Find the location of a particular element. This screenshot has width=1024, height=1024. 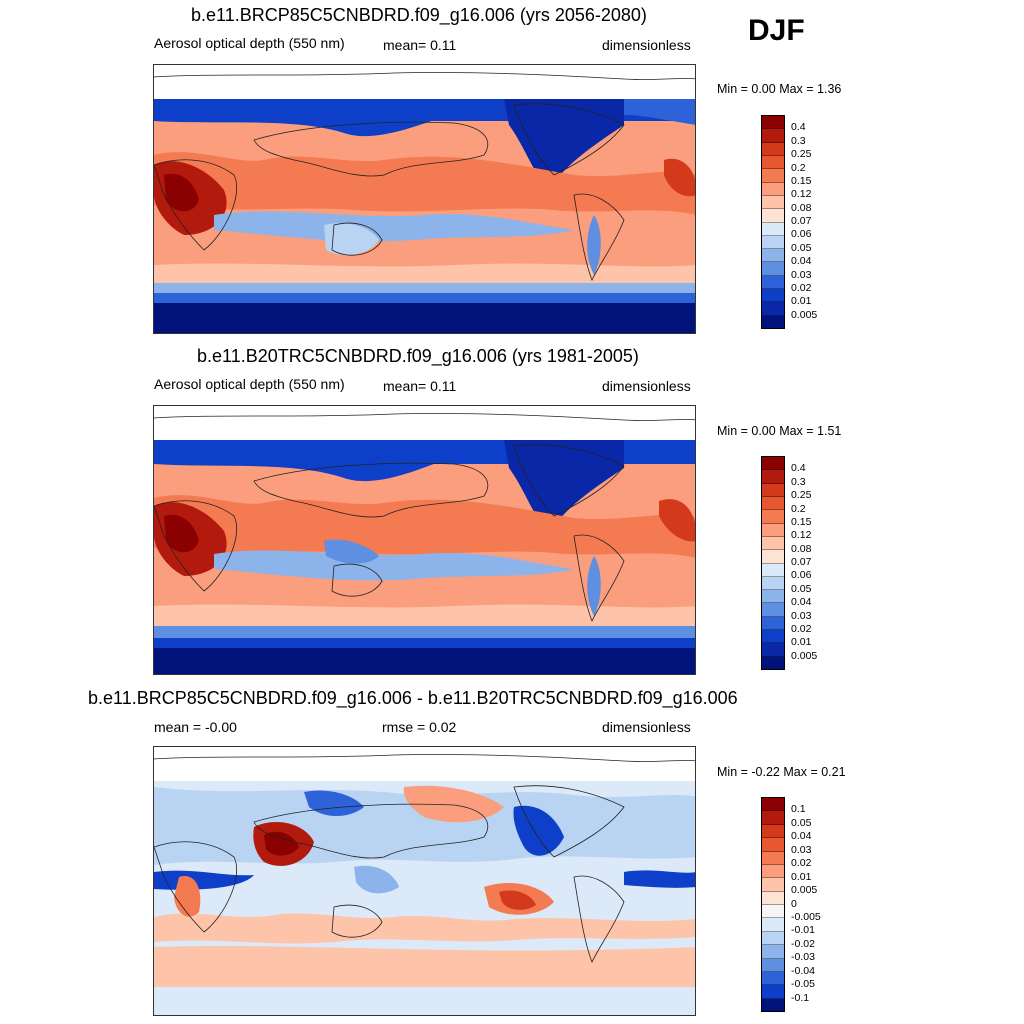

panel1-colorbar is located at coordinates (773, 222).